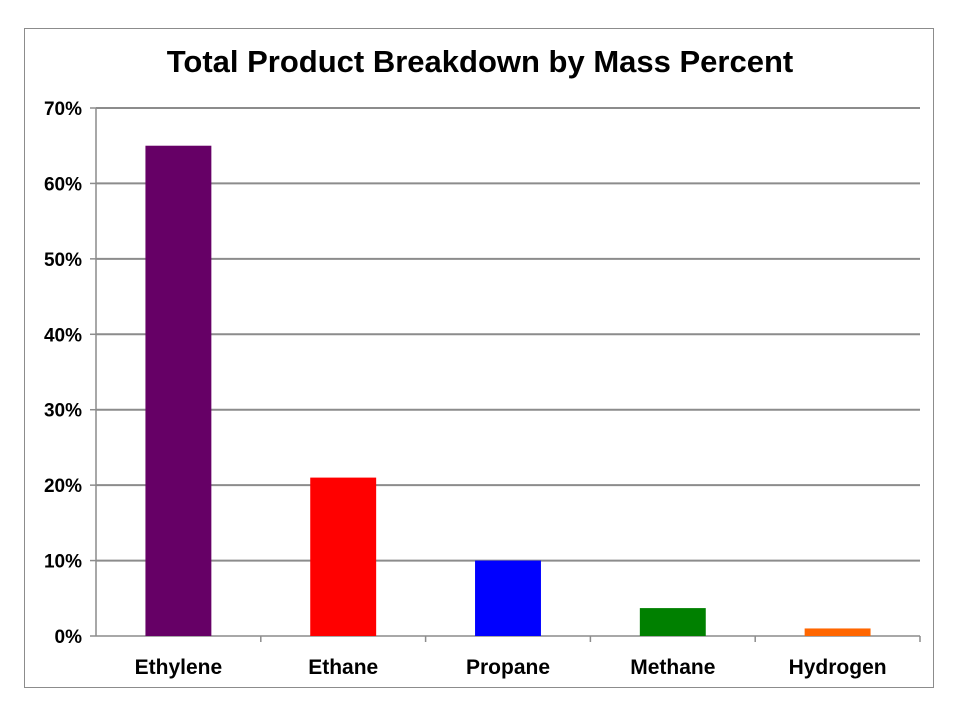 This screenshot has width=960, height=720. I want to click on x-axis-category-label: Propane, so click(508, 667).